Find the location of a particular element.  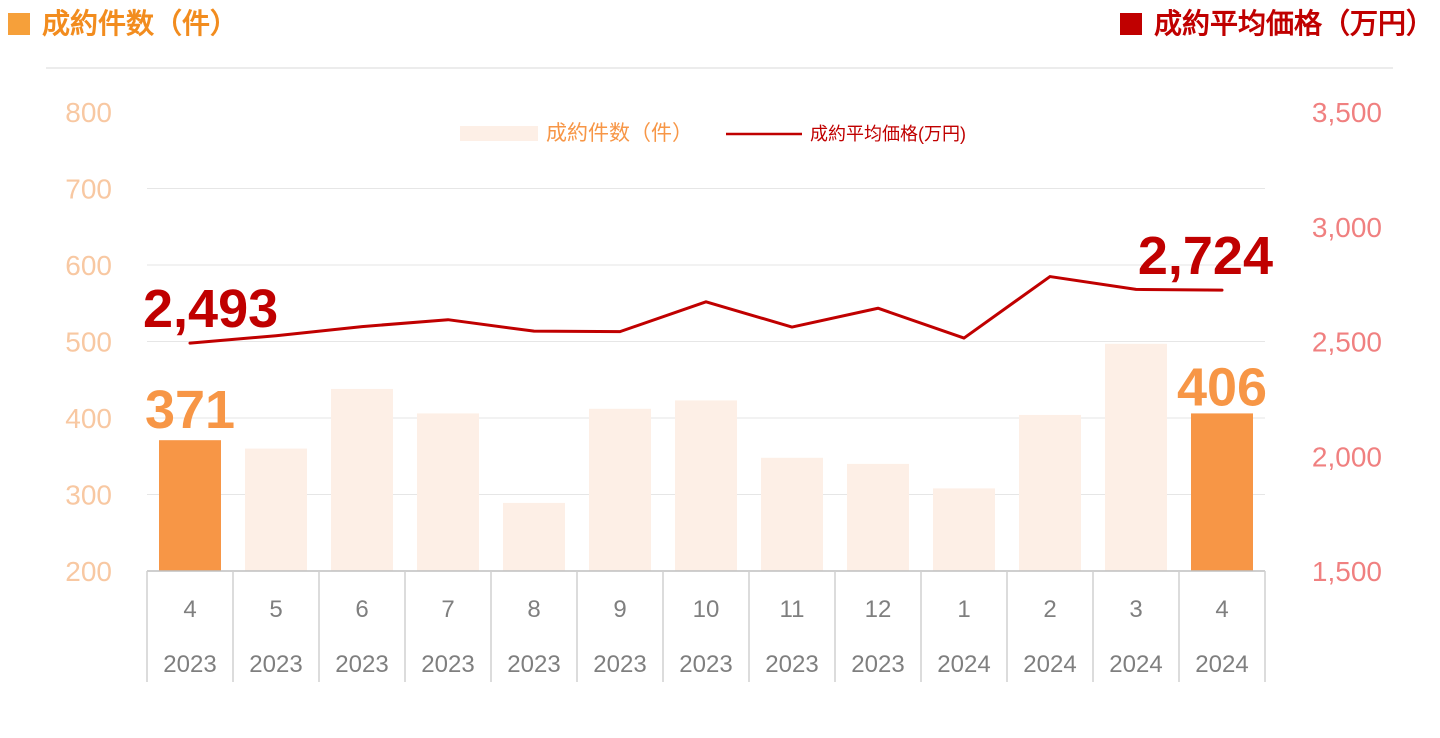

legend-line-label: 成約平均価格(万円) is located at coordinates (888, 134).